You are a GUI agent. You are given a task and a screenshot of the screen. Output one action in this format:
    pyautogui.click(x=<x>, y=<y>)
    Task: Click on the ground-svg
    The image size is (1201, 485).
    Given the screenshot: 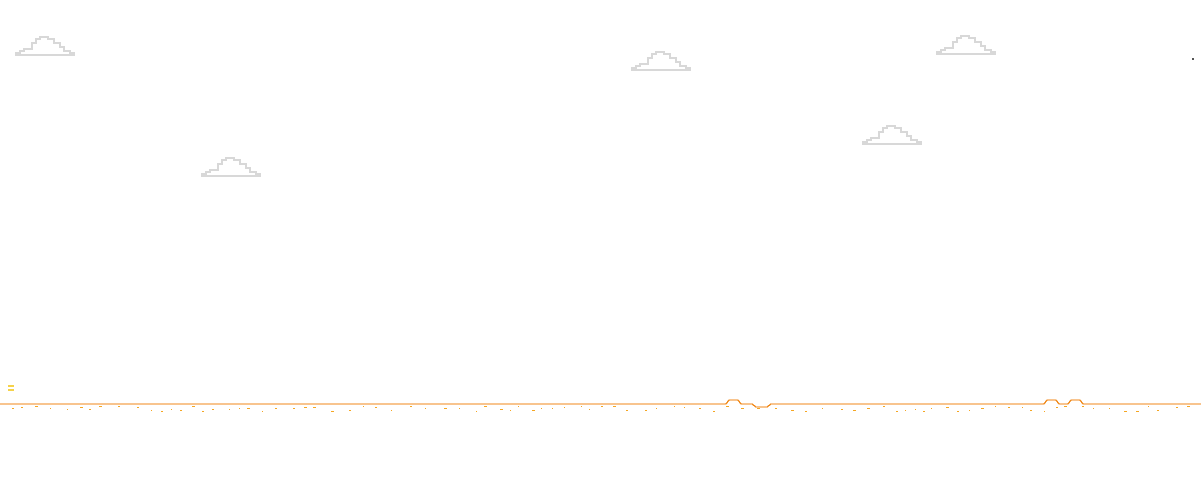 What is the action you would take?
    pyautogui.click(x=600, y=405)
    